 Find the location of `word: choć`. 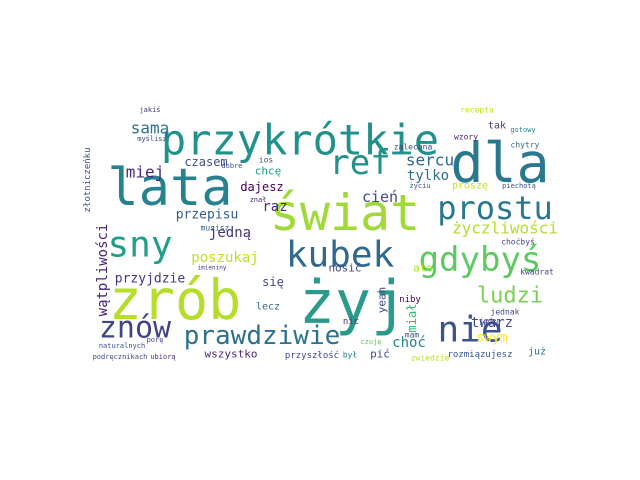

word: choć is located at coordinates (409, 343).